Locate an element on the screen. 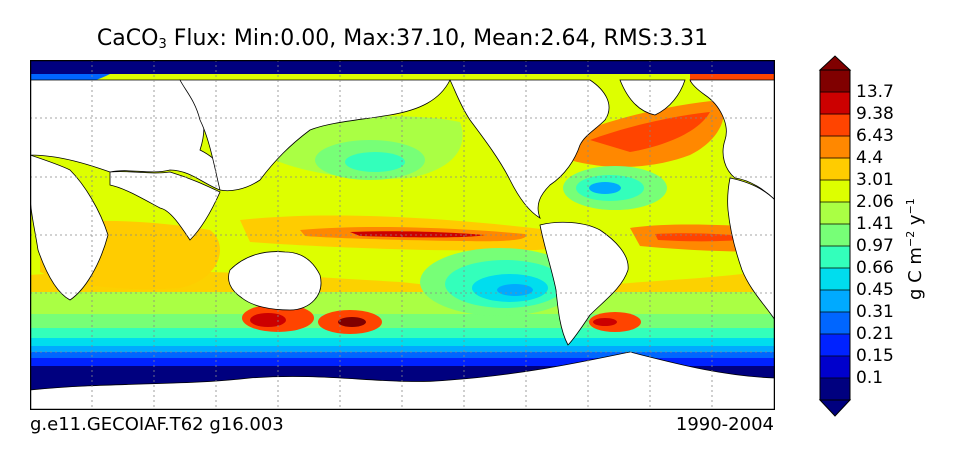 The image size is (969, 466). date-range: 1990-2004 is located at coordinates (724, 424).